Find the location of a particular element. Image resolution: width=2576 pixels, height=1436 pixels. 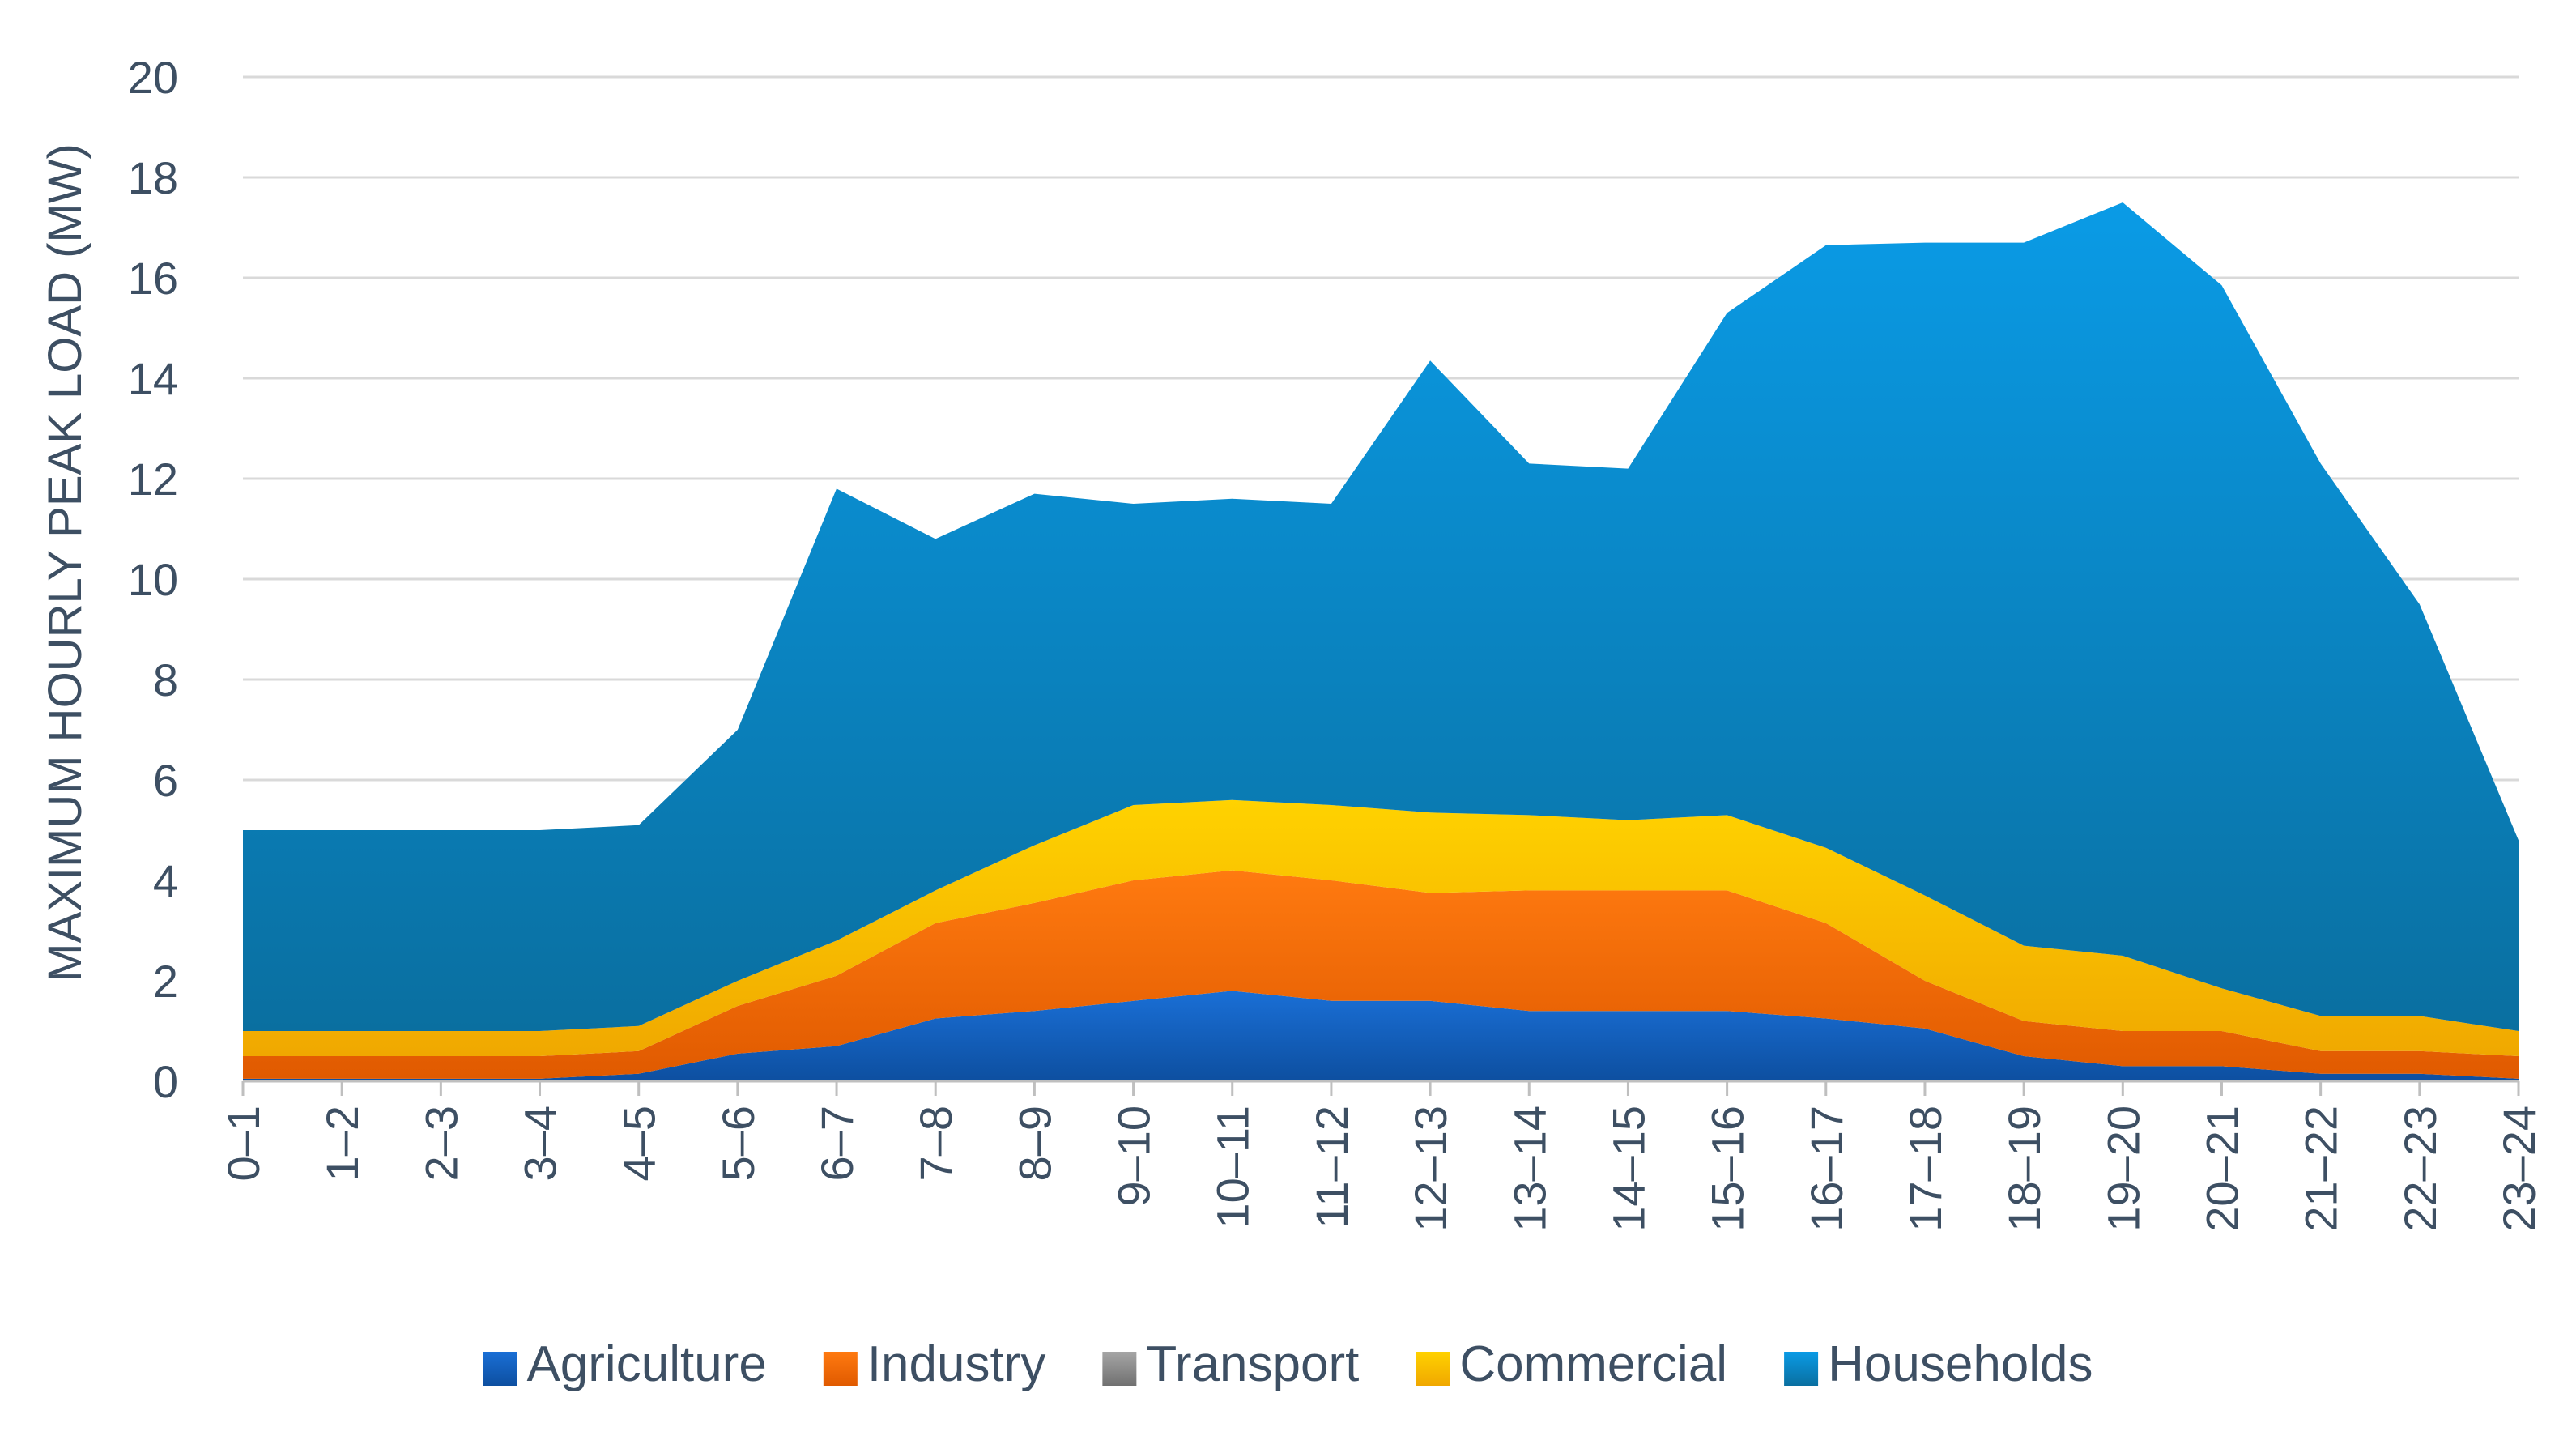

legend-swatch-agriculture is located at coordinates (500, 1369).